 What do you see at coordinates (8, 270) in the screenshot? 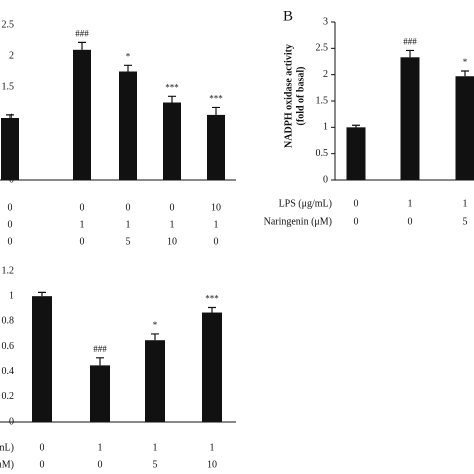
I see `y-tick-label: 1.2` at bounding box center [8, 270].